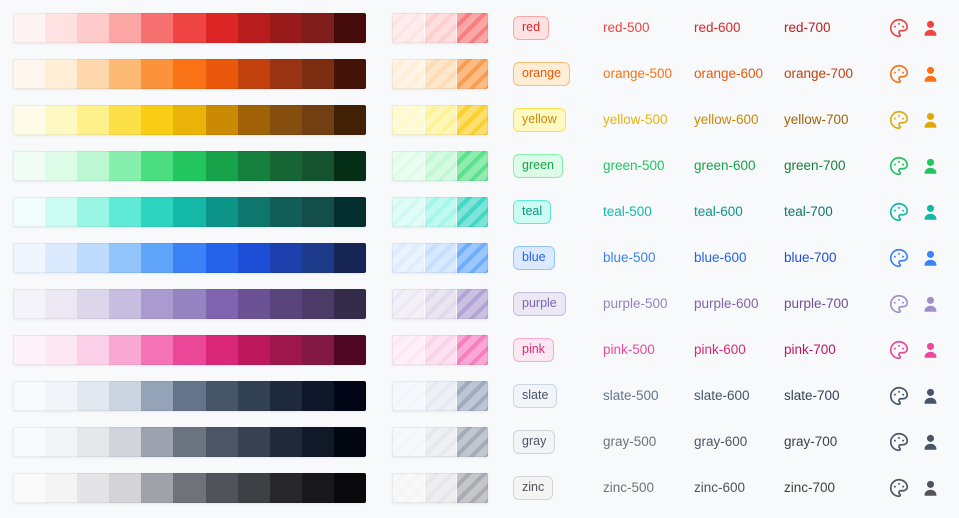 The width and height of the screenshot is (959, 518). What do you see at coordinates (630, 441) in the screenshot?
I see `shade-label-500: gray-500` at bounding box center [630, 441].